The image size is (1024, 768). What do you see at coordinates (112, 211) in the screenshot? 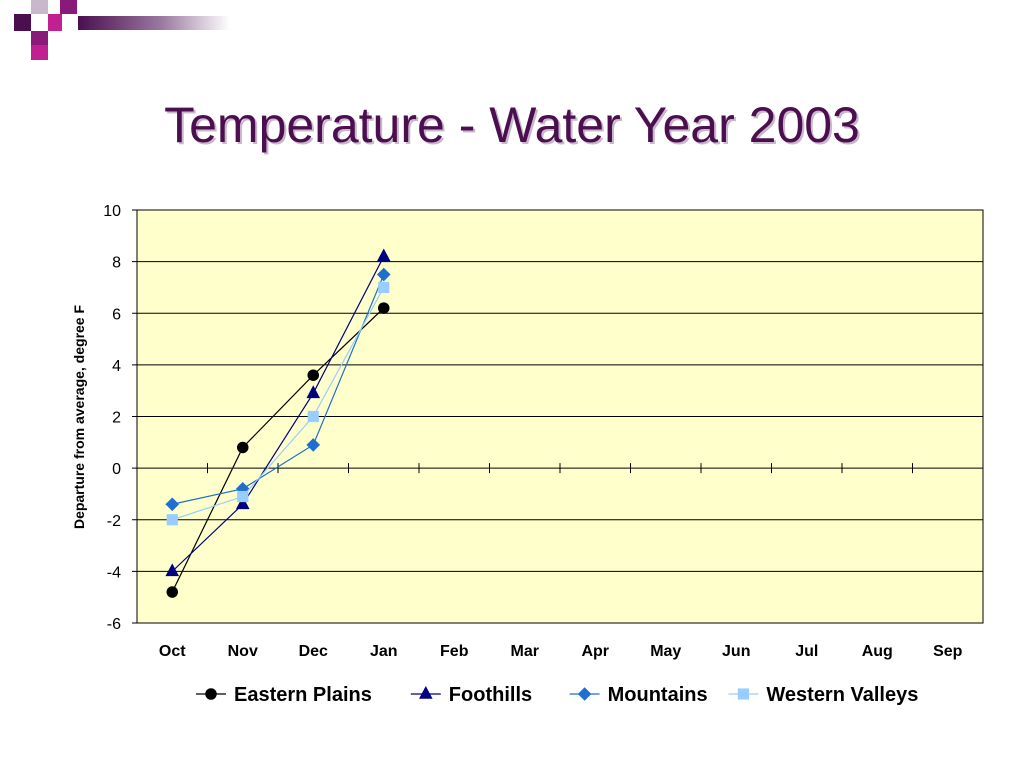
I see `y-tick-label: 10` at bounding box center [112, 211].